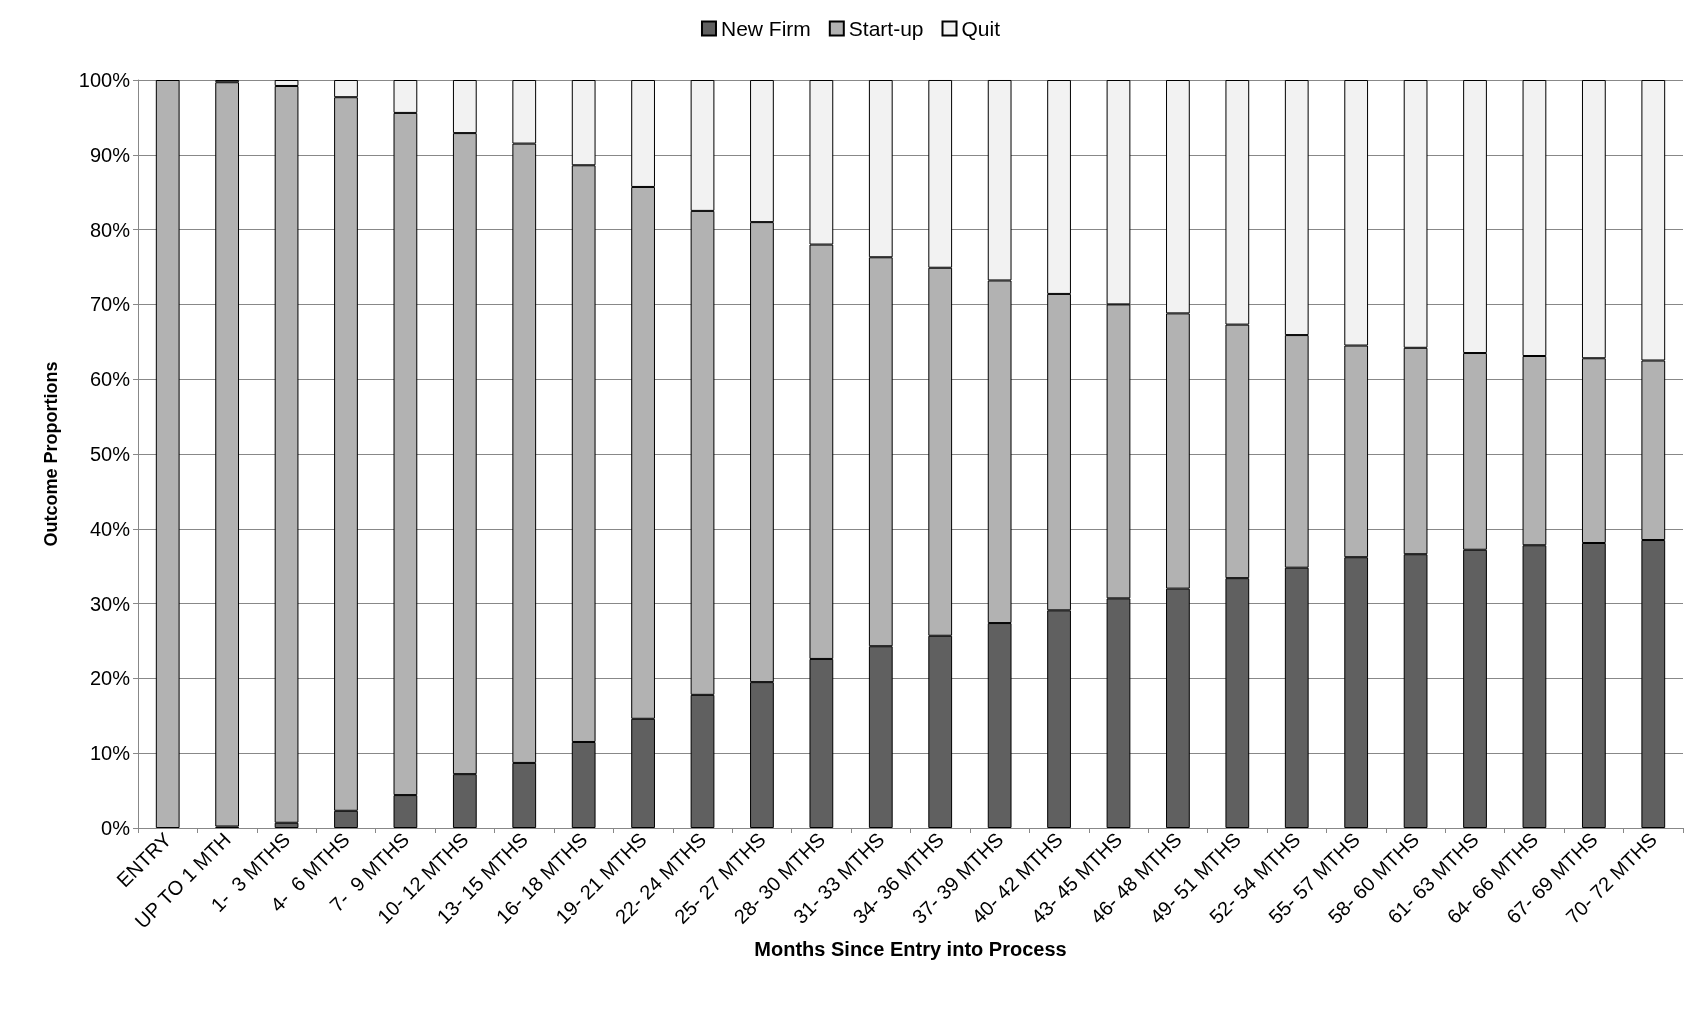 This screenshot has height=1029, width=1701. I want to click on y-tick-label: 100%, so click(104, 80).